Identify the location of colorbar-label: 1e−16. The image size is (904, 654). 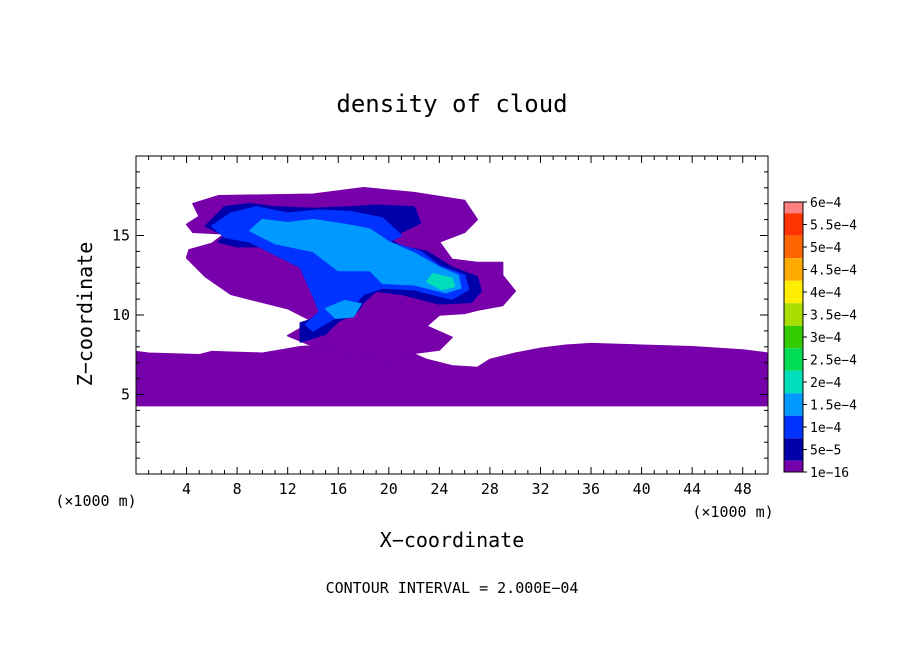
(829, 473).